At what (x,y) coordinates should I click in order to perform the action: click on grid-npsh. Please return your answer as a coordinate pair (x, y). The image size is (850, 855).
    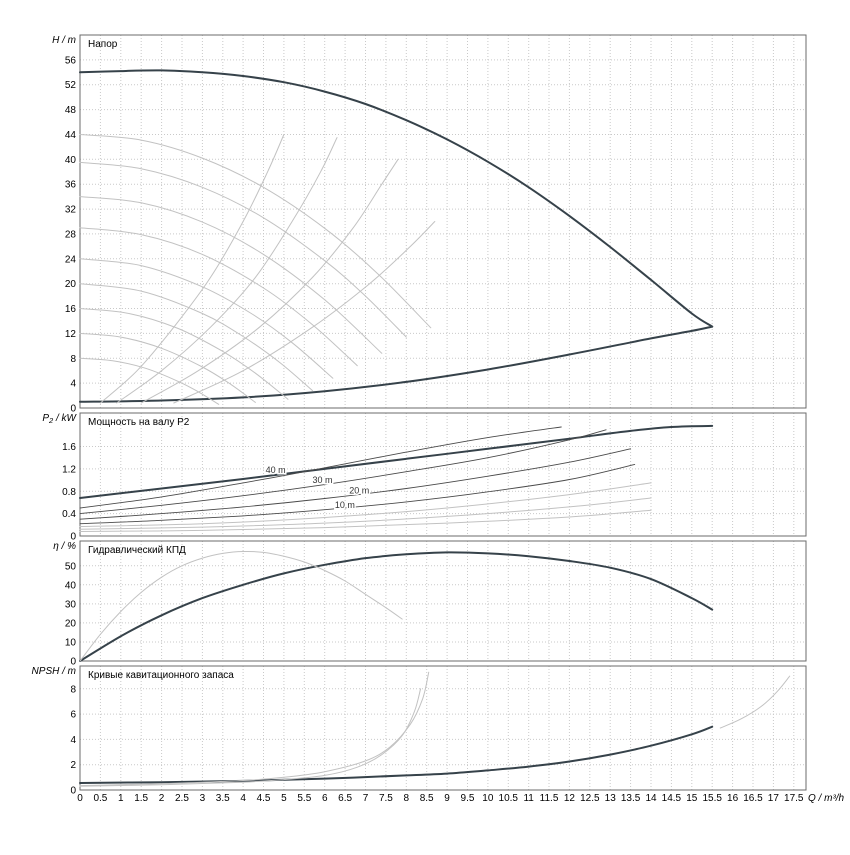
    Looking at the image, I should click on (442, 728).